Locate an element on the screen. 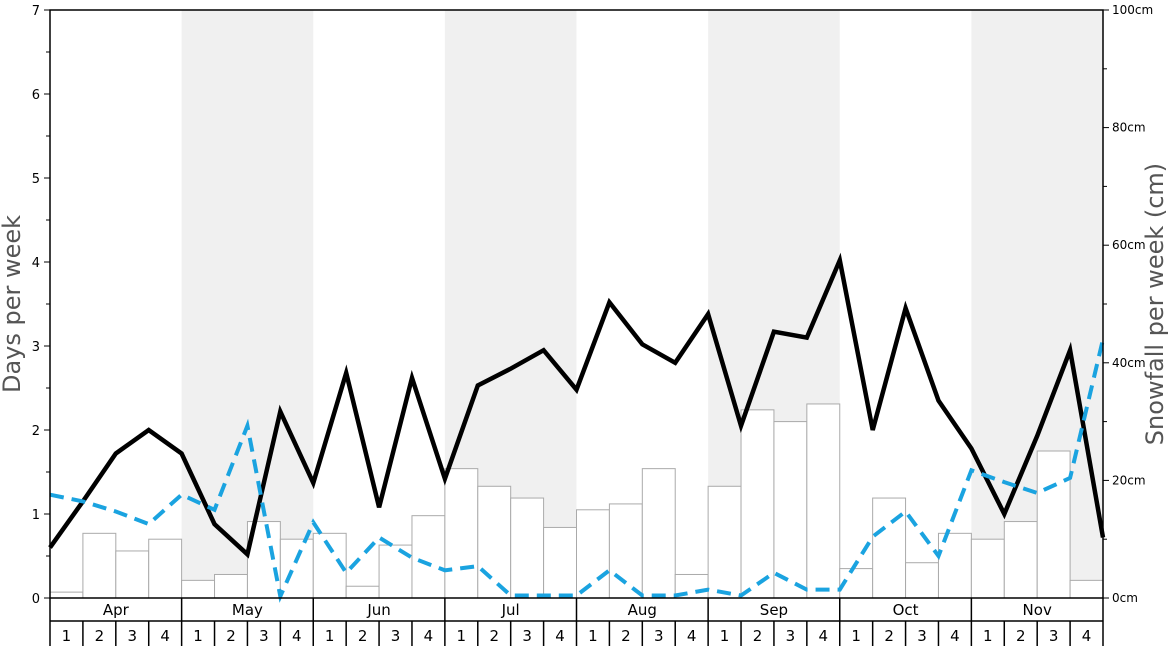 The width and height of the screenshot is (1168, 648). right-axis-title: Snowfall per week (cm) is located at coordinates (1154, 304).